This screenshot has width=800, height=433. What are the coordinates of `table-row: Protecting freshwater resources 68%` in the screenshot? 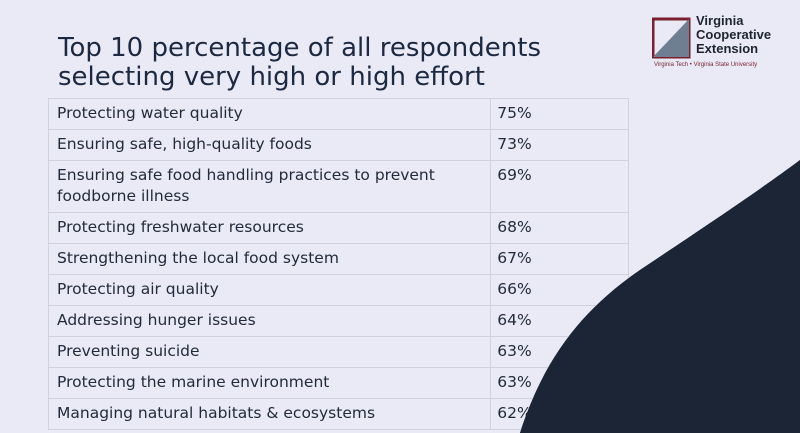 It's located at (338, 228).